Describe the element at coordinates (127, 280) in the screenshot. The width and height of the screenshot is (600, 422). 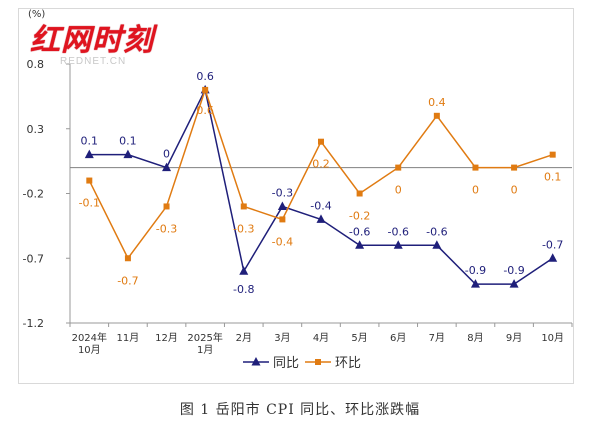
I see `mom-data-label: -0.7` at that location.